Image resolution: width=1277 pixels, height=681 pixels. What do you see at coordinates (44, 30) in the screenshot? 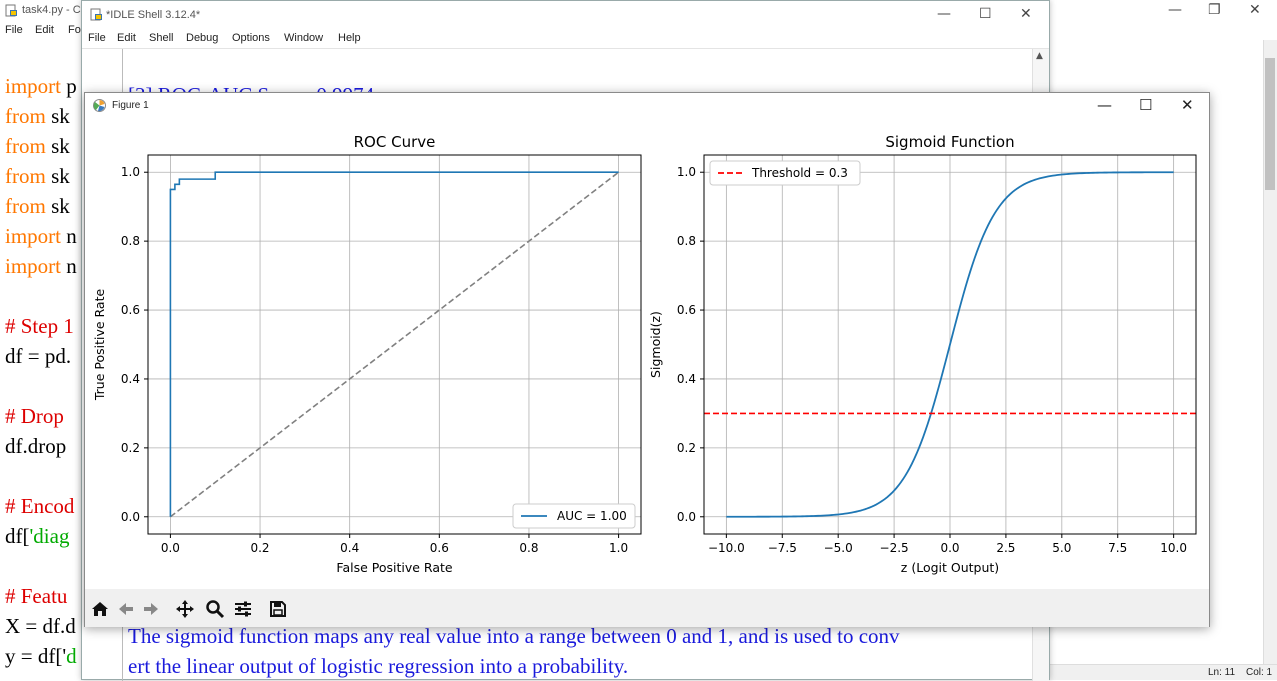
I see `menu-edit: Edit` at bounding box center [44, 30].